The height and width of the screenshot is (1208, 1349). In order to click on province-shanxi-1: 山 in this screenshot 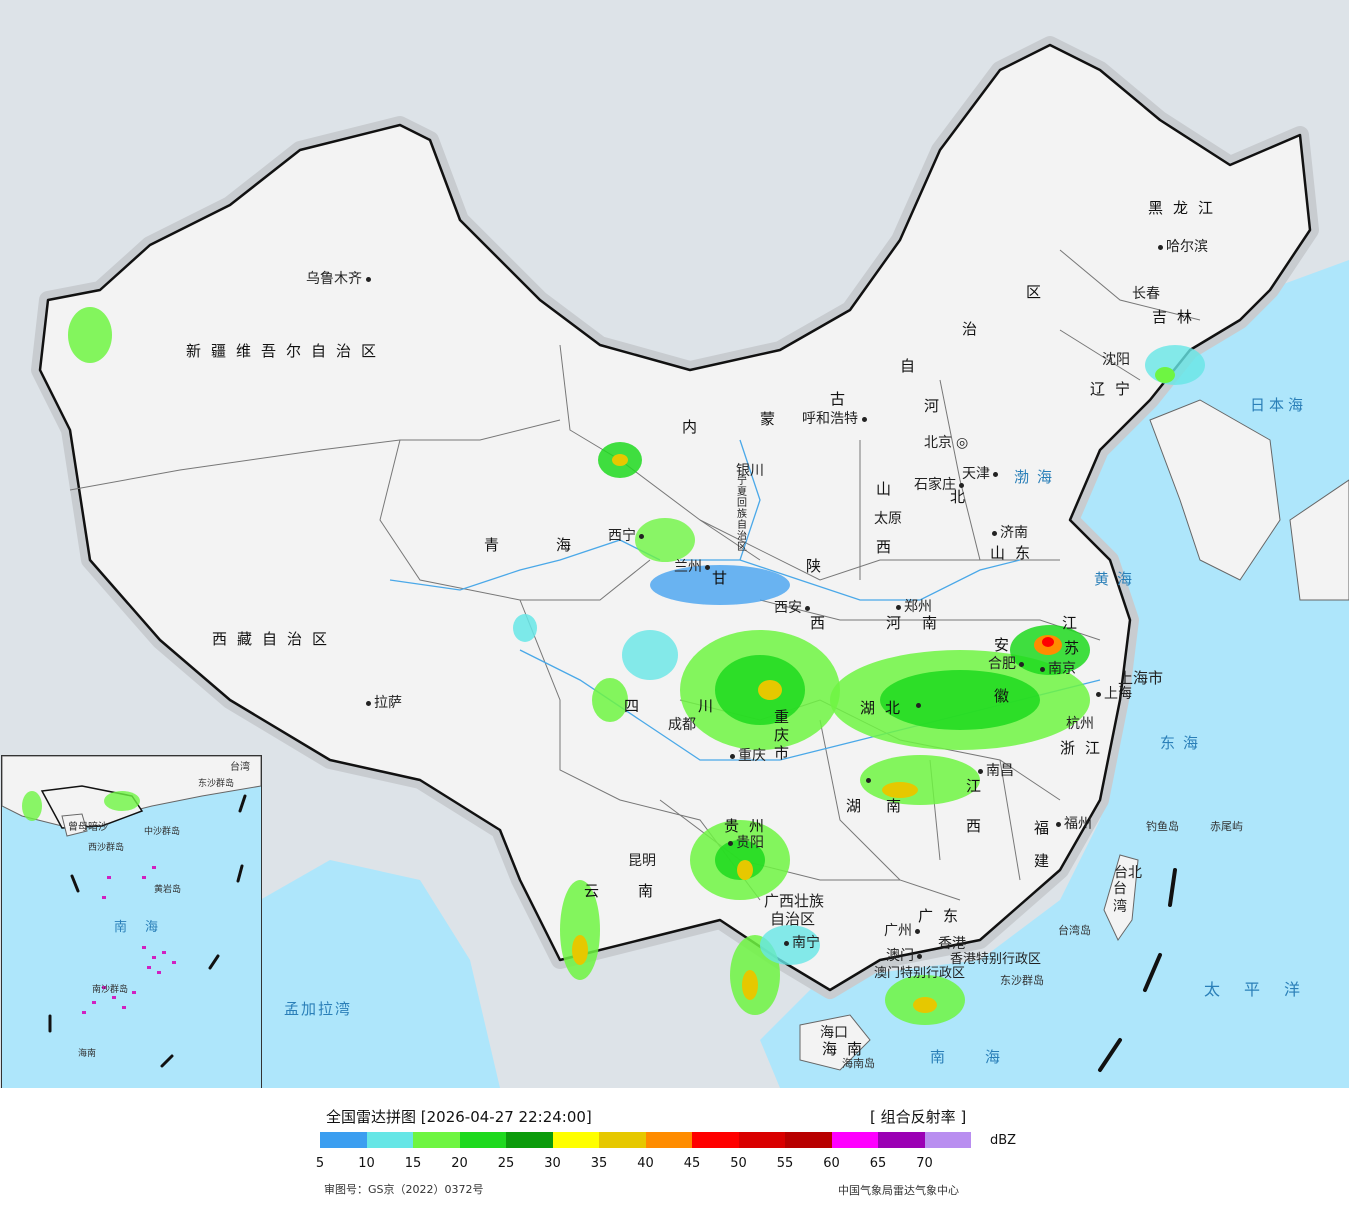, I will do `click(889, 489)`.